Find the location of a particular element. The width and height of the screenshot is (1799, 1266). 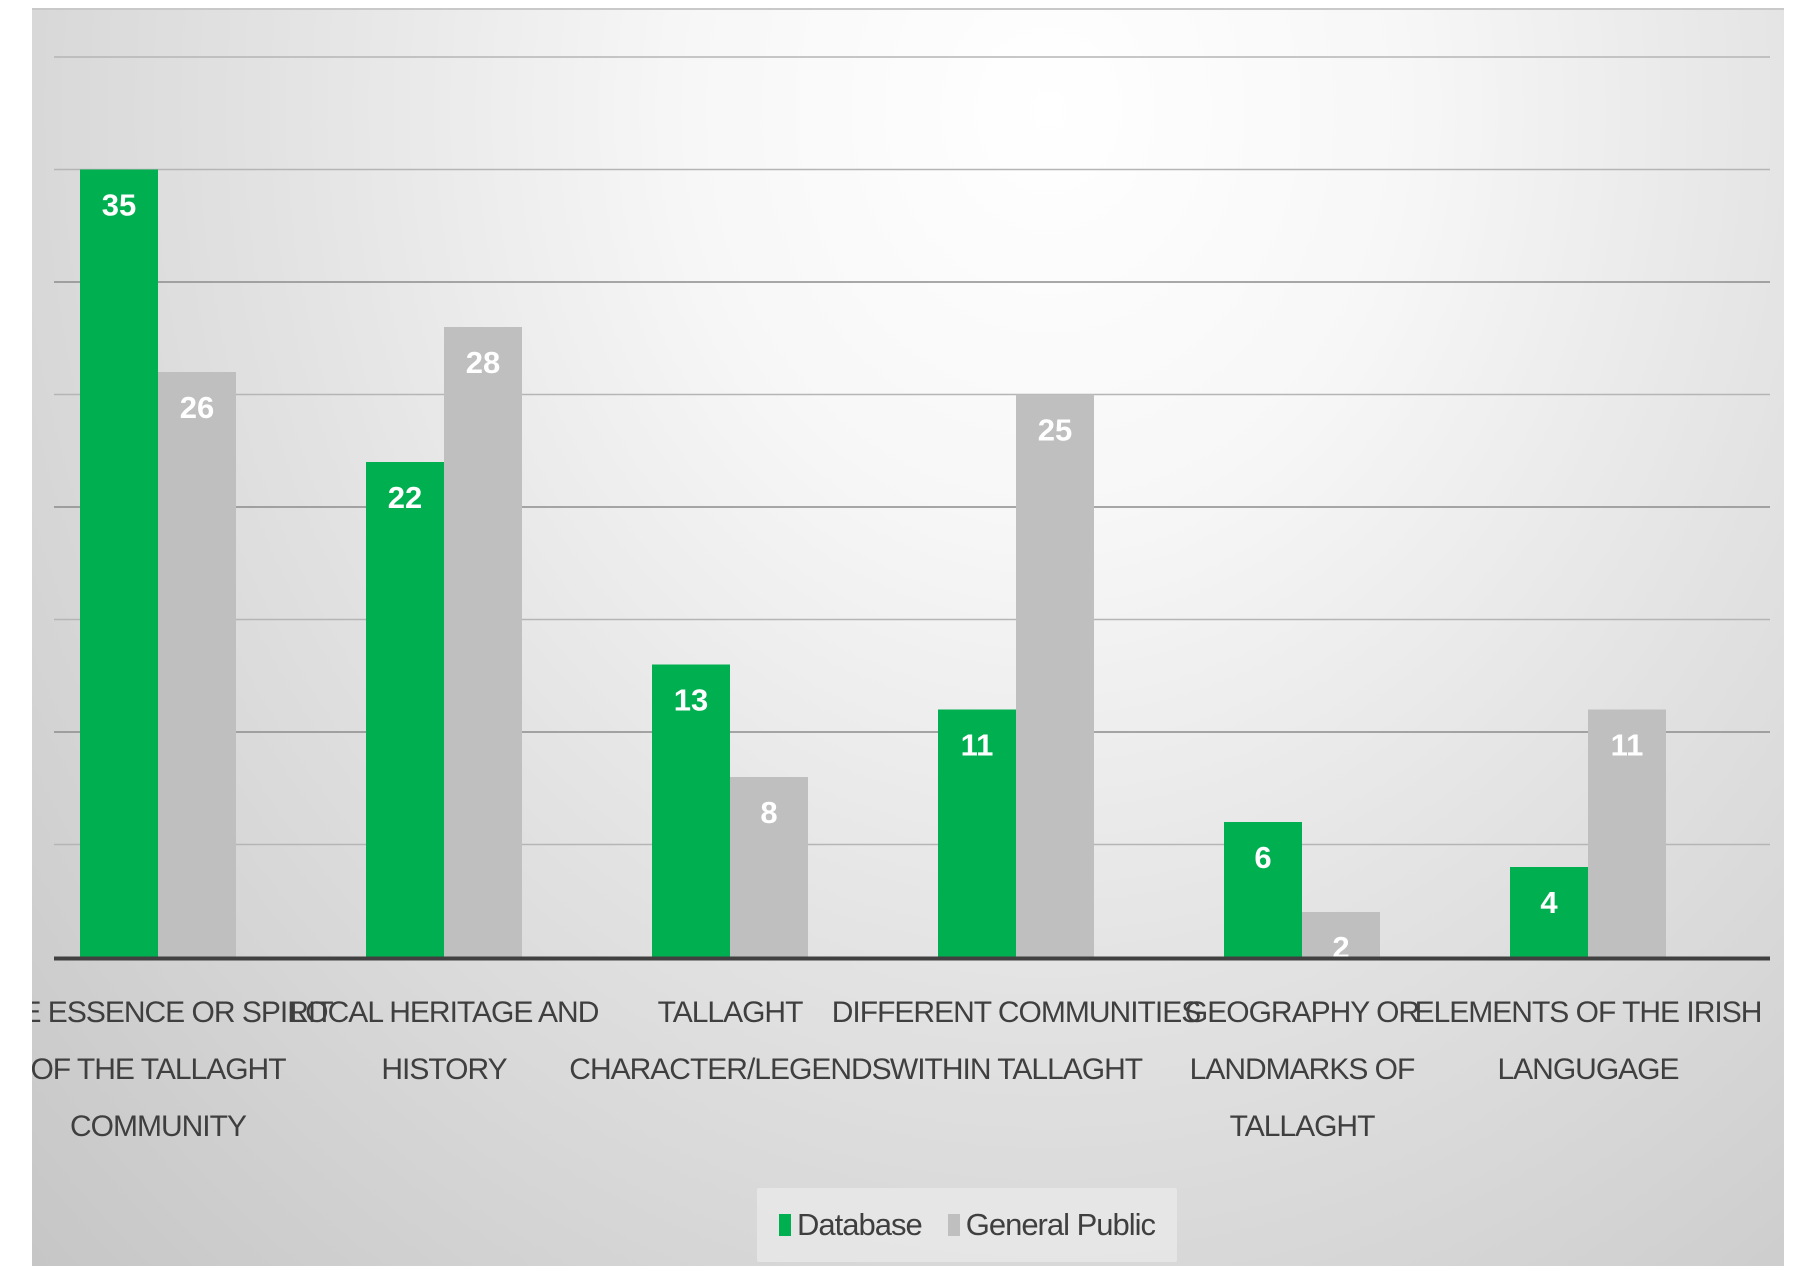

data-label: 8 is located at coordinates (768, 812).